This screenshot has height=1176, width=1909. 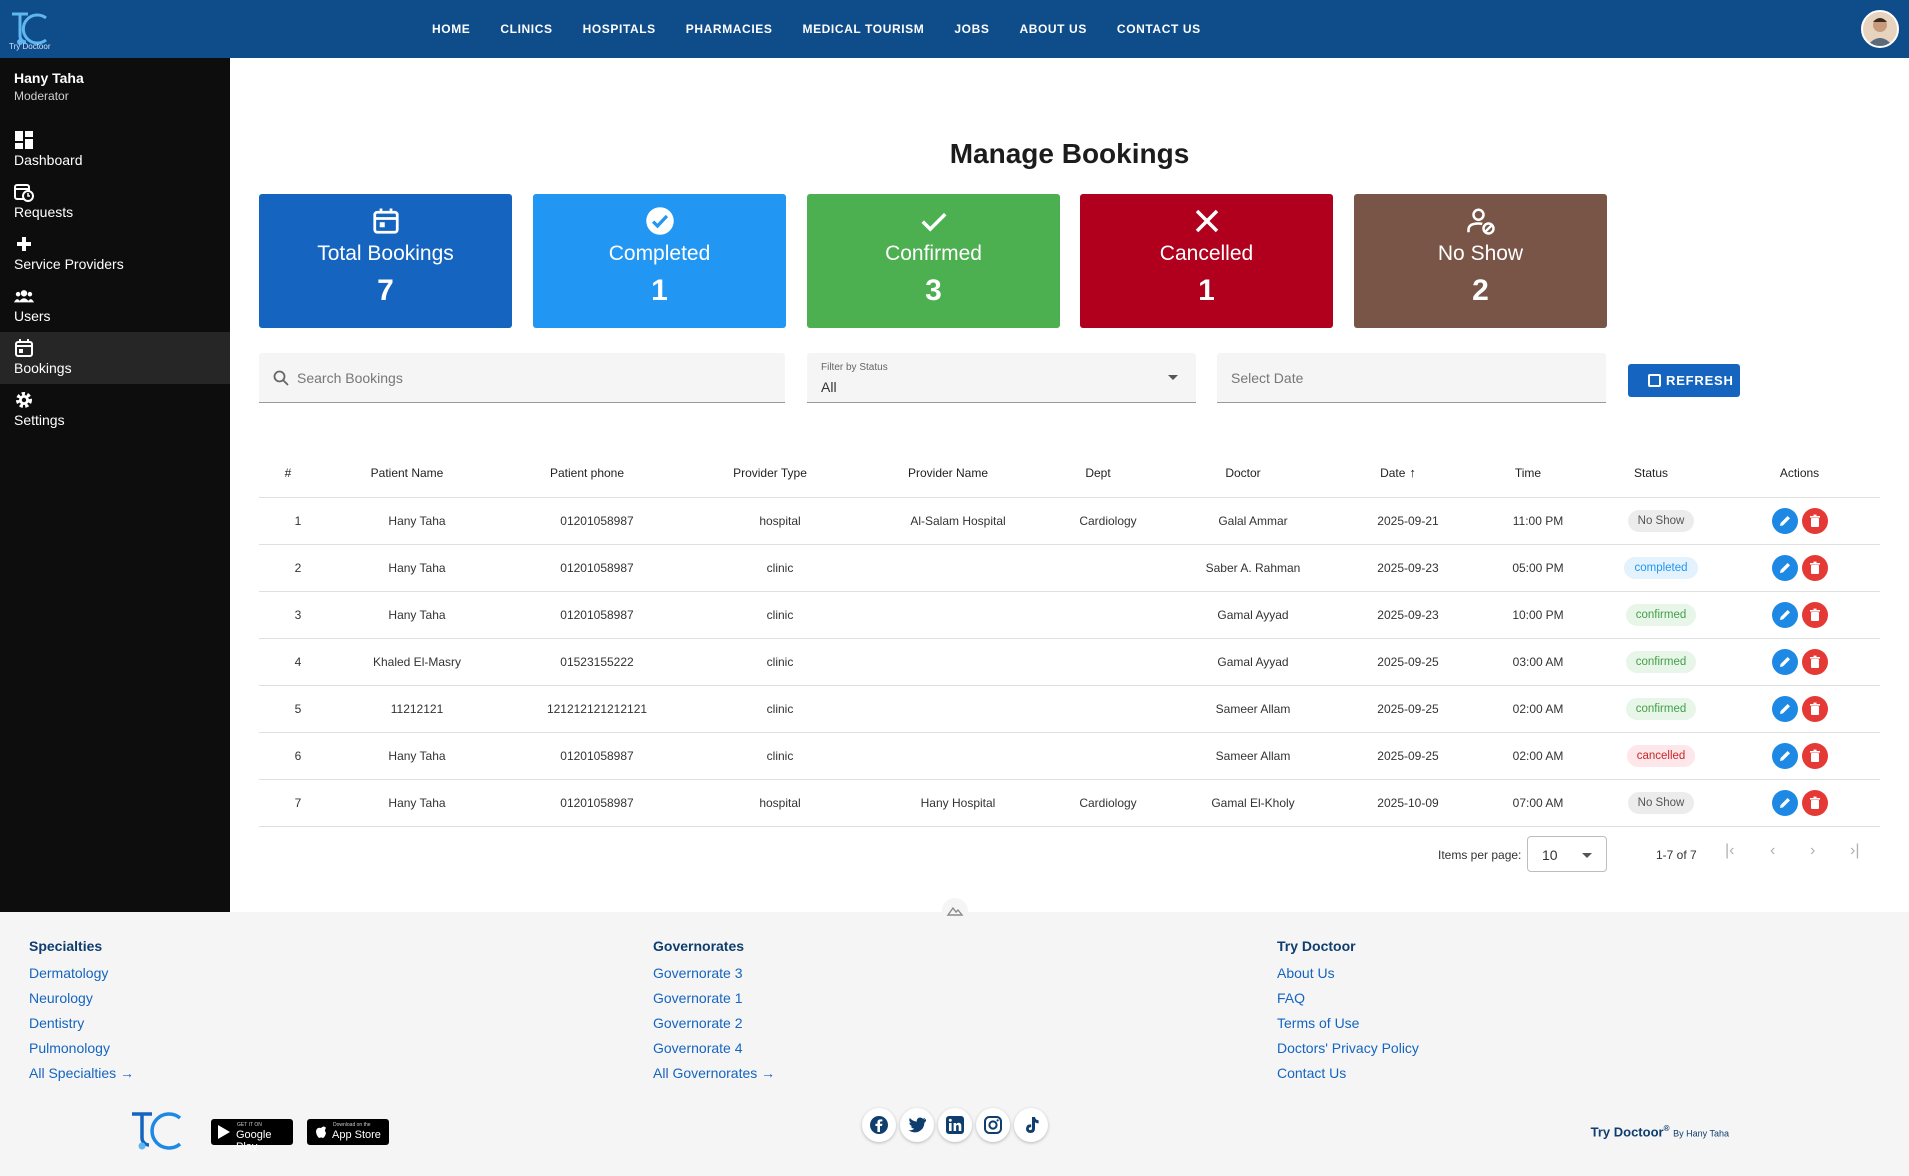 I want to click on col-patient-name: Patient Name, so click(x=407, y=472).